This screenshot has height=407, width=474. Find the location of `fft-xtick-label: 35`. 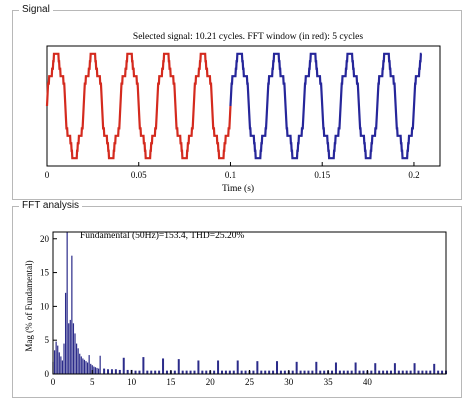

fft-xtick-label: 35 is located at coordinates (329, 382).